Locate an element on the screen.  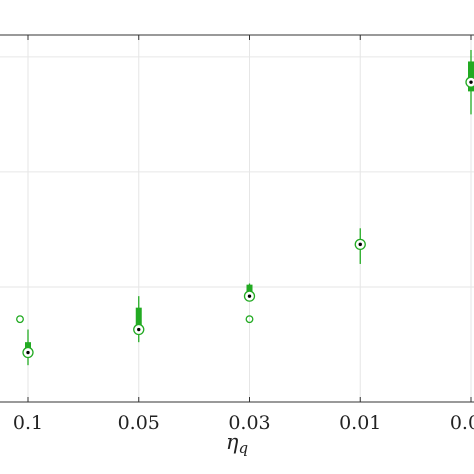
x-tick-label: 0.03 is located at coordinates (249, 423).